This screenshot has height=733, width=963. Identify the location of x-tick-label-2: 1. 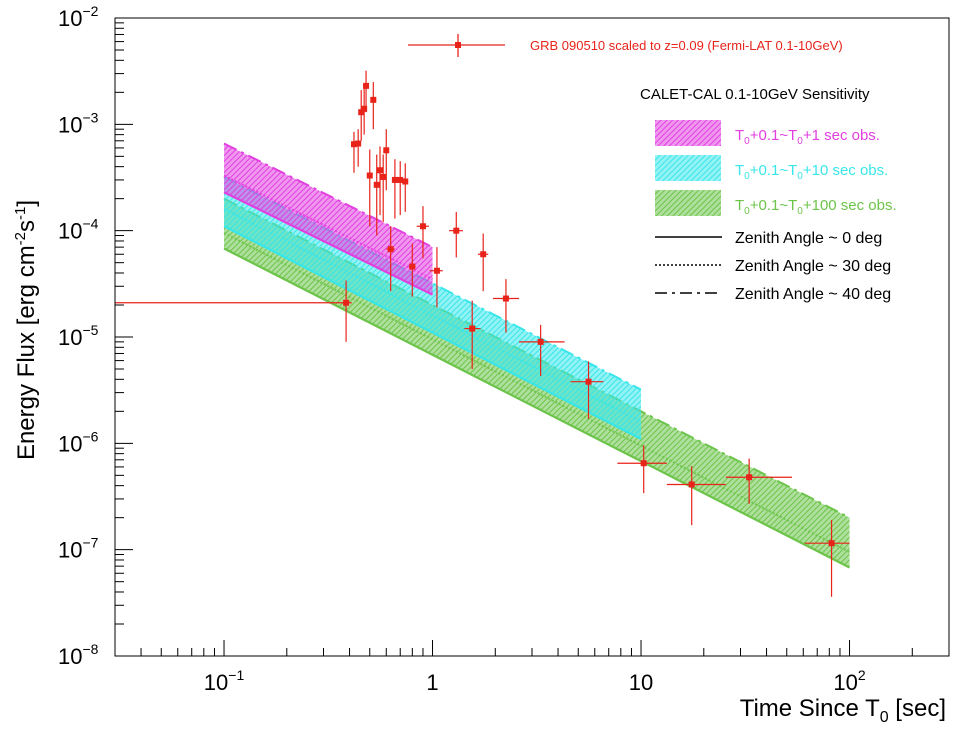
(432, 682).